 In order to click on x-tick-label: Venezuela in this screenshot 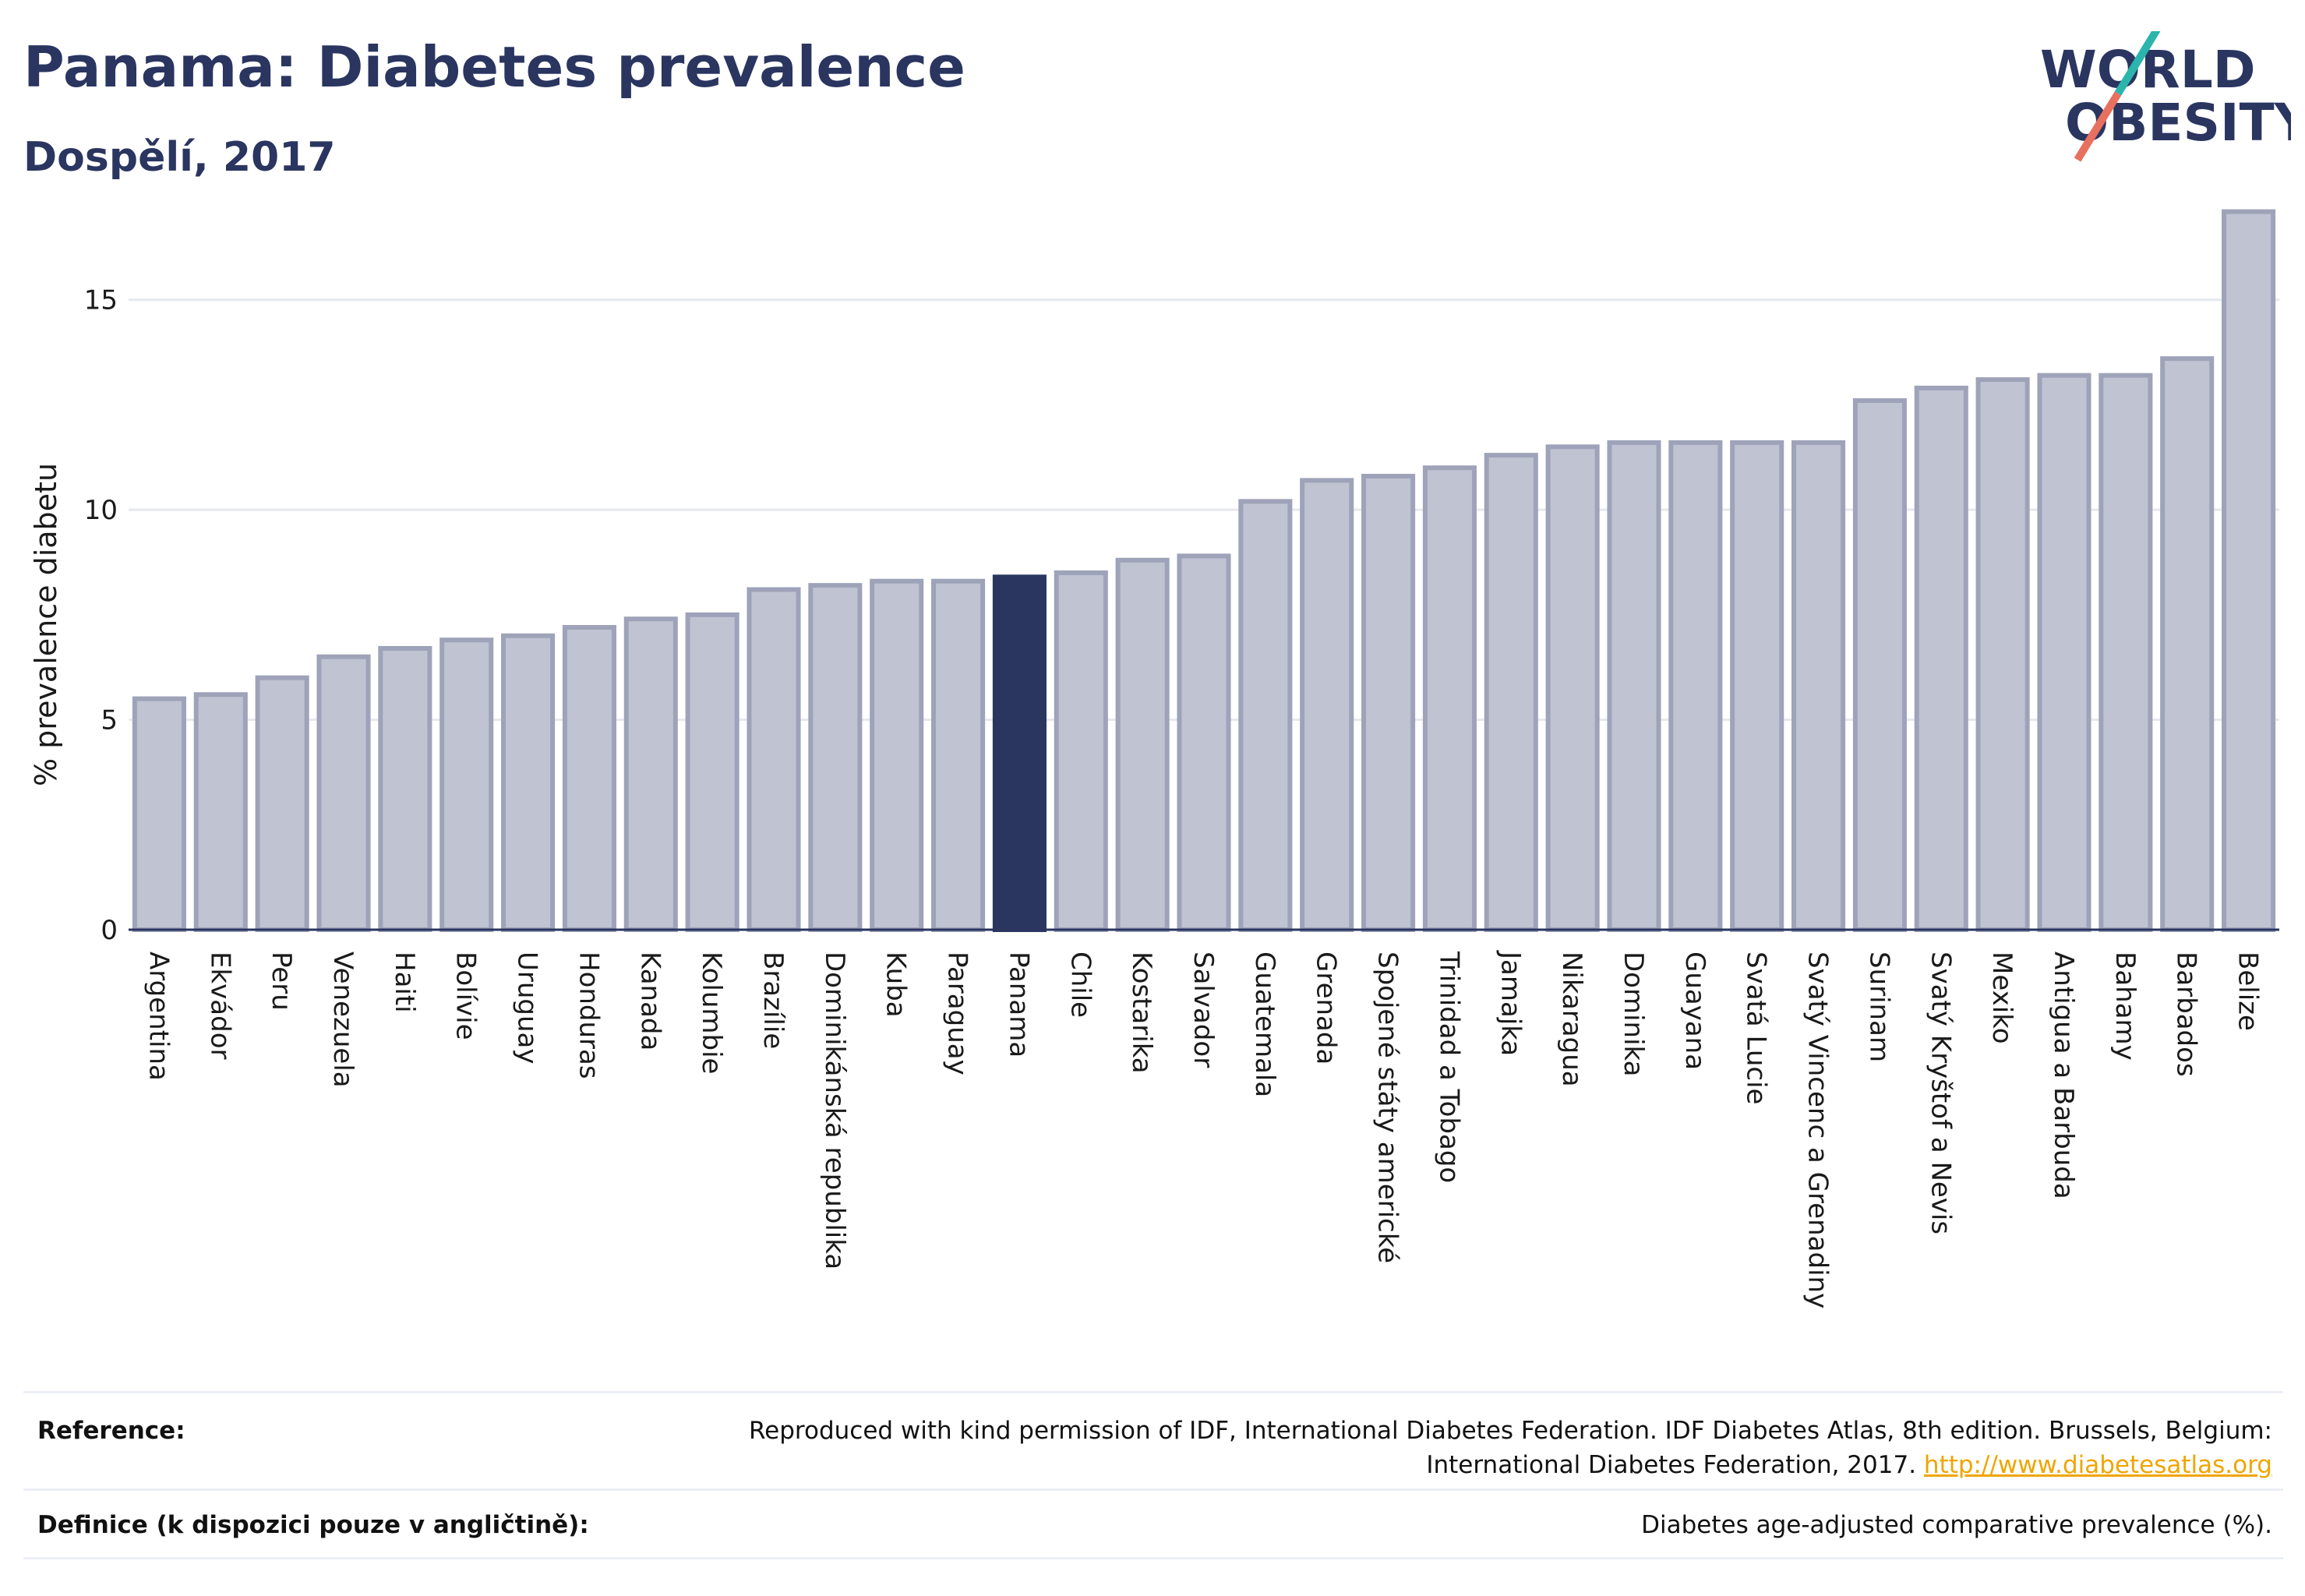, I will do `click(342, 1020)`.